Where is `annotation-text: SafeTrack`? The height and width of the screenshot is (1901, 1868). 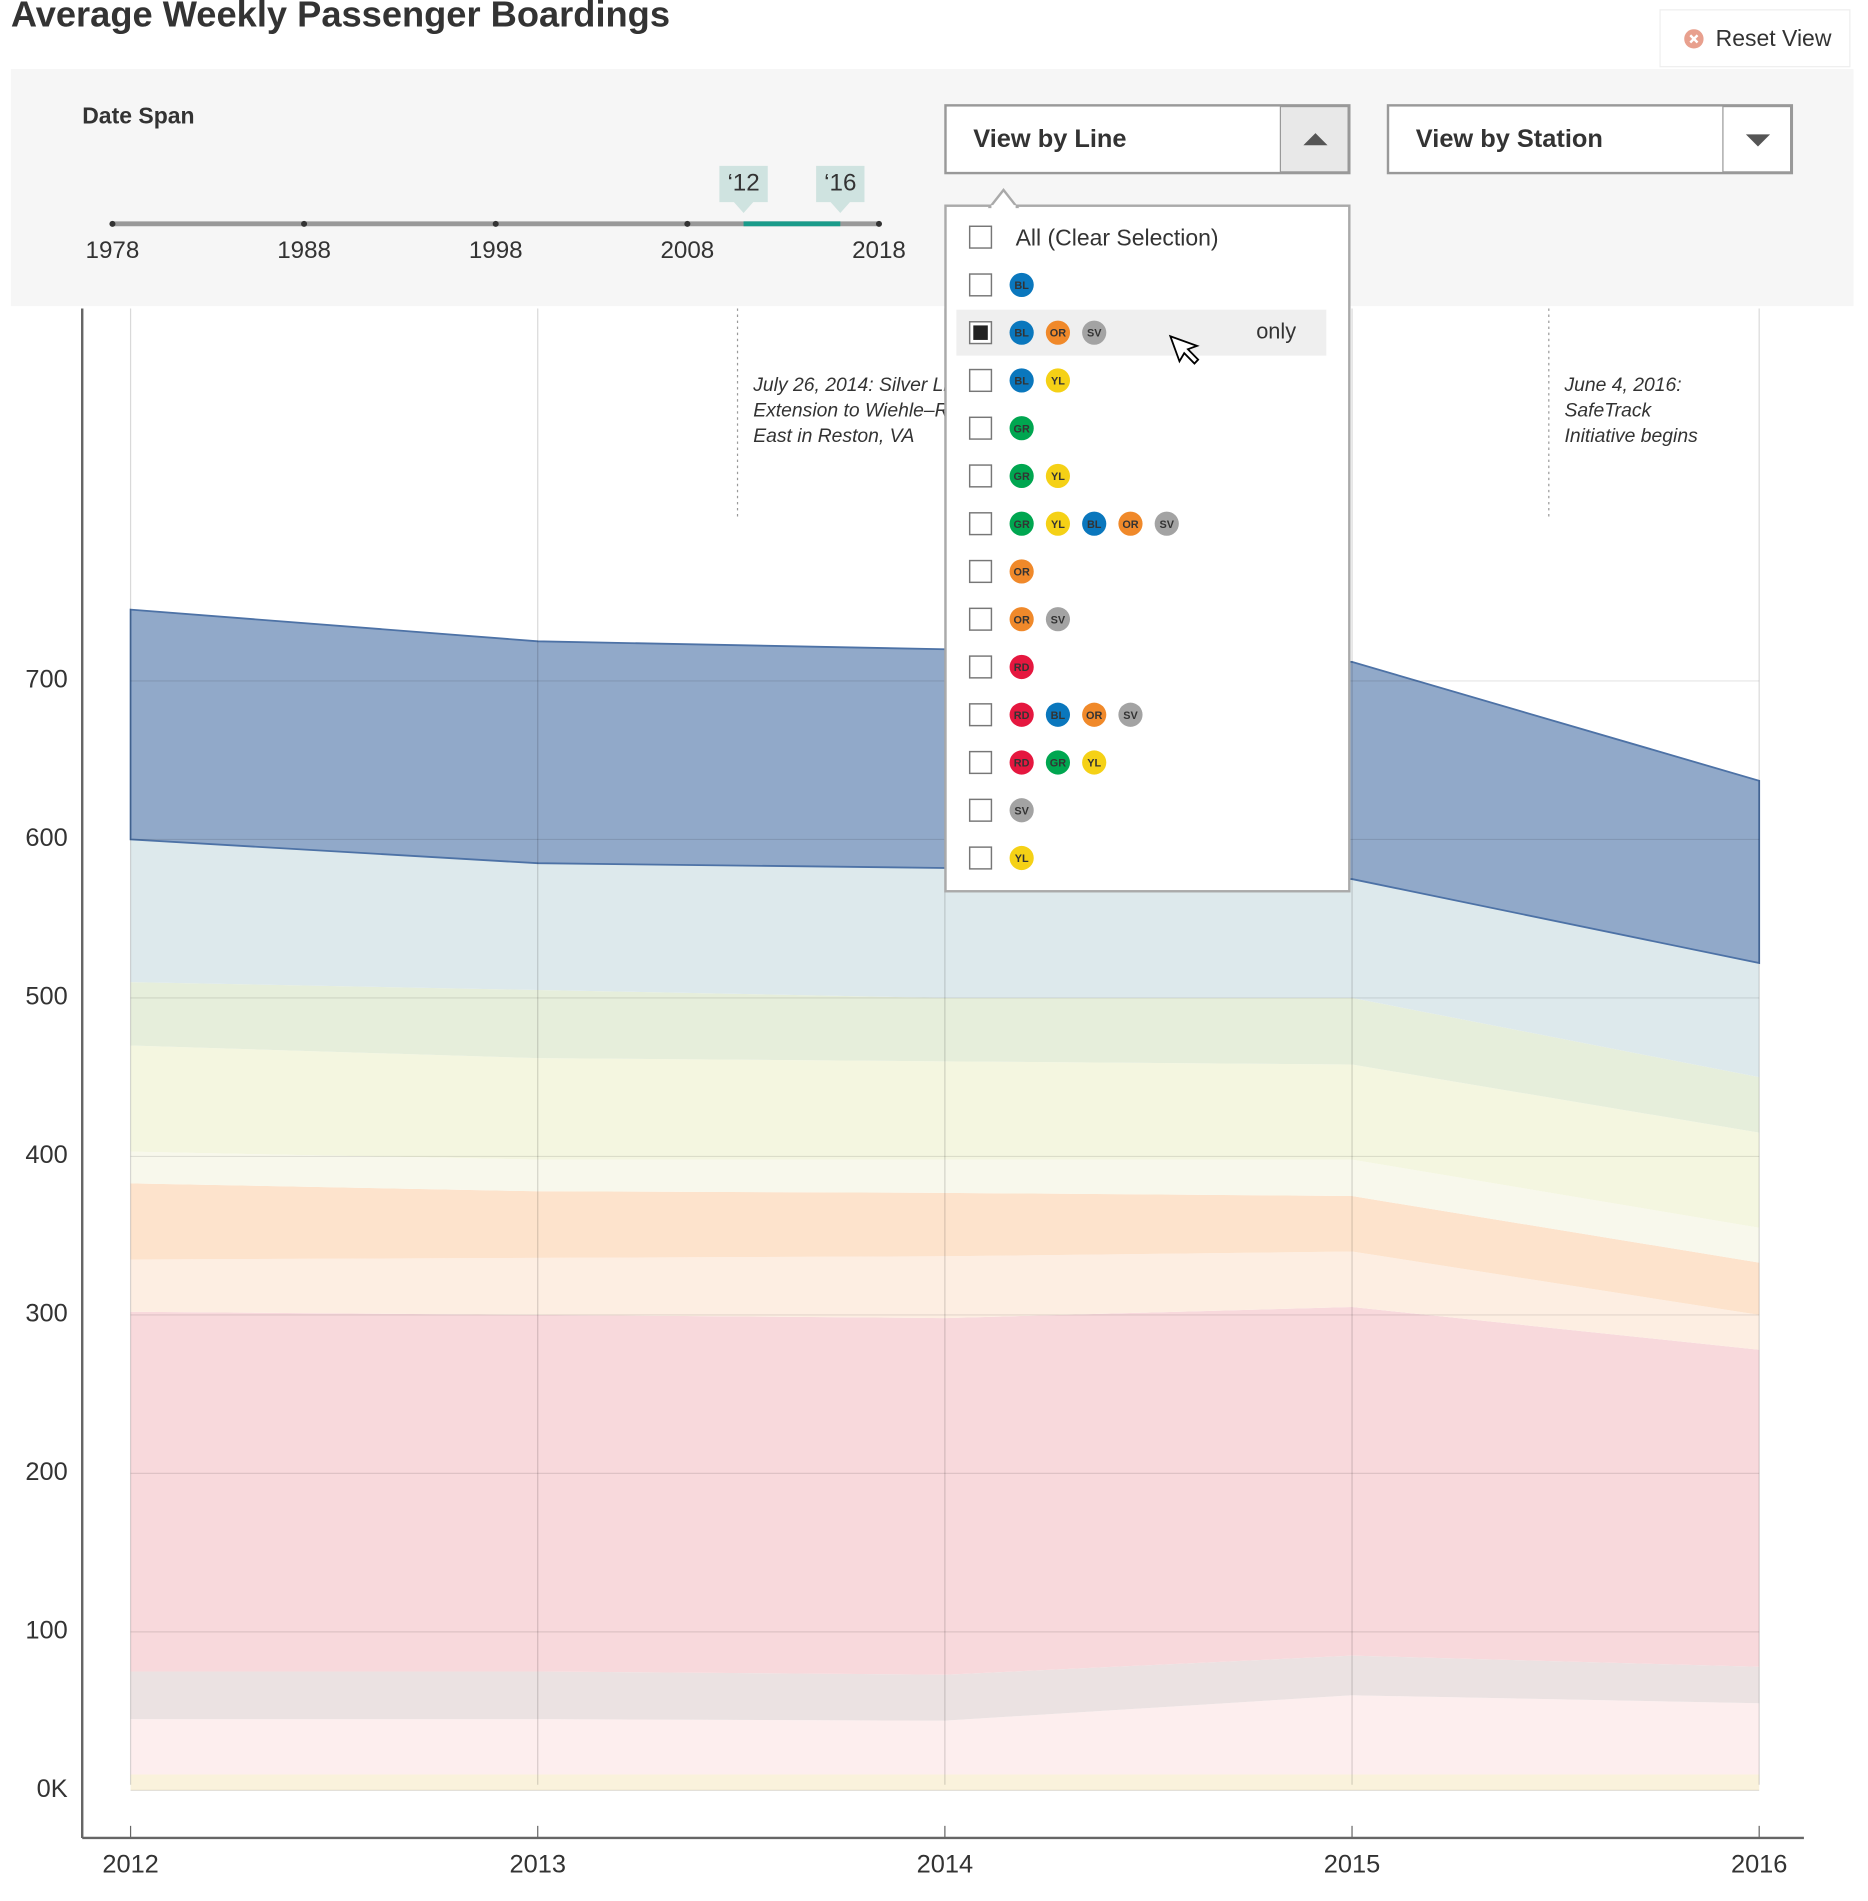 annotation-text: SafeTrack is located at coordinates (1609, 410).